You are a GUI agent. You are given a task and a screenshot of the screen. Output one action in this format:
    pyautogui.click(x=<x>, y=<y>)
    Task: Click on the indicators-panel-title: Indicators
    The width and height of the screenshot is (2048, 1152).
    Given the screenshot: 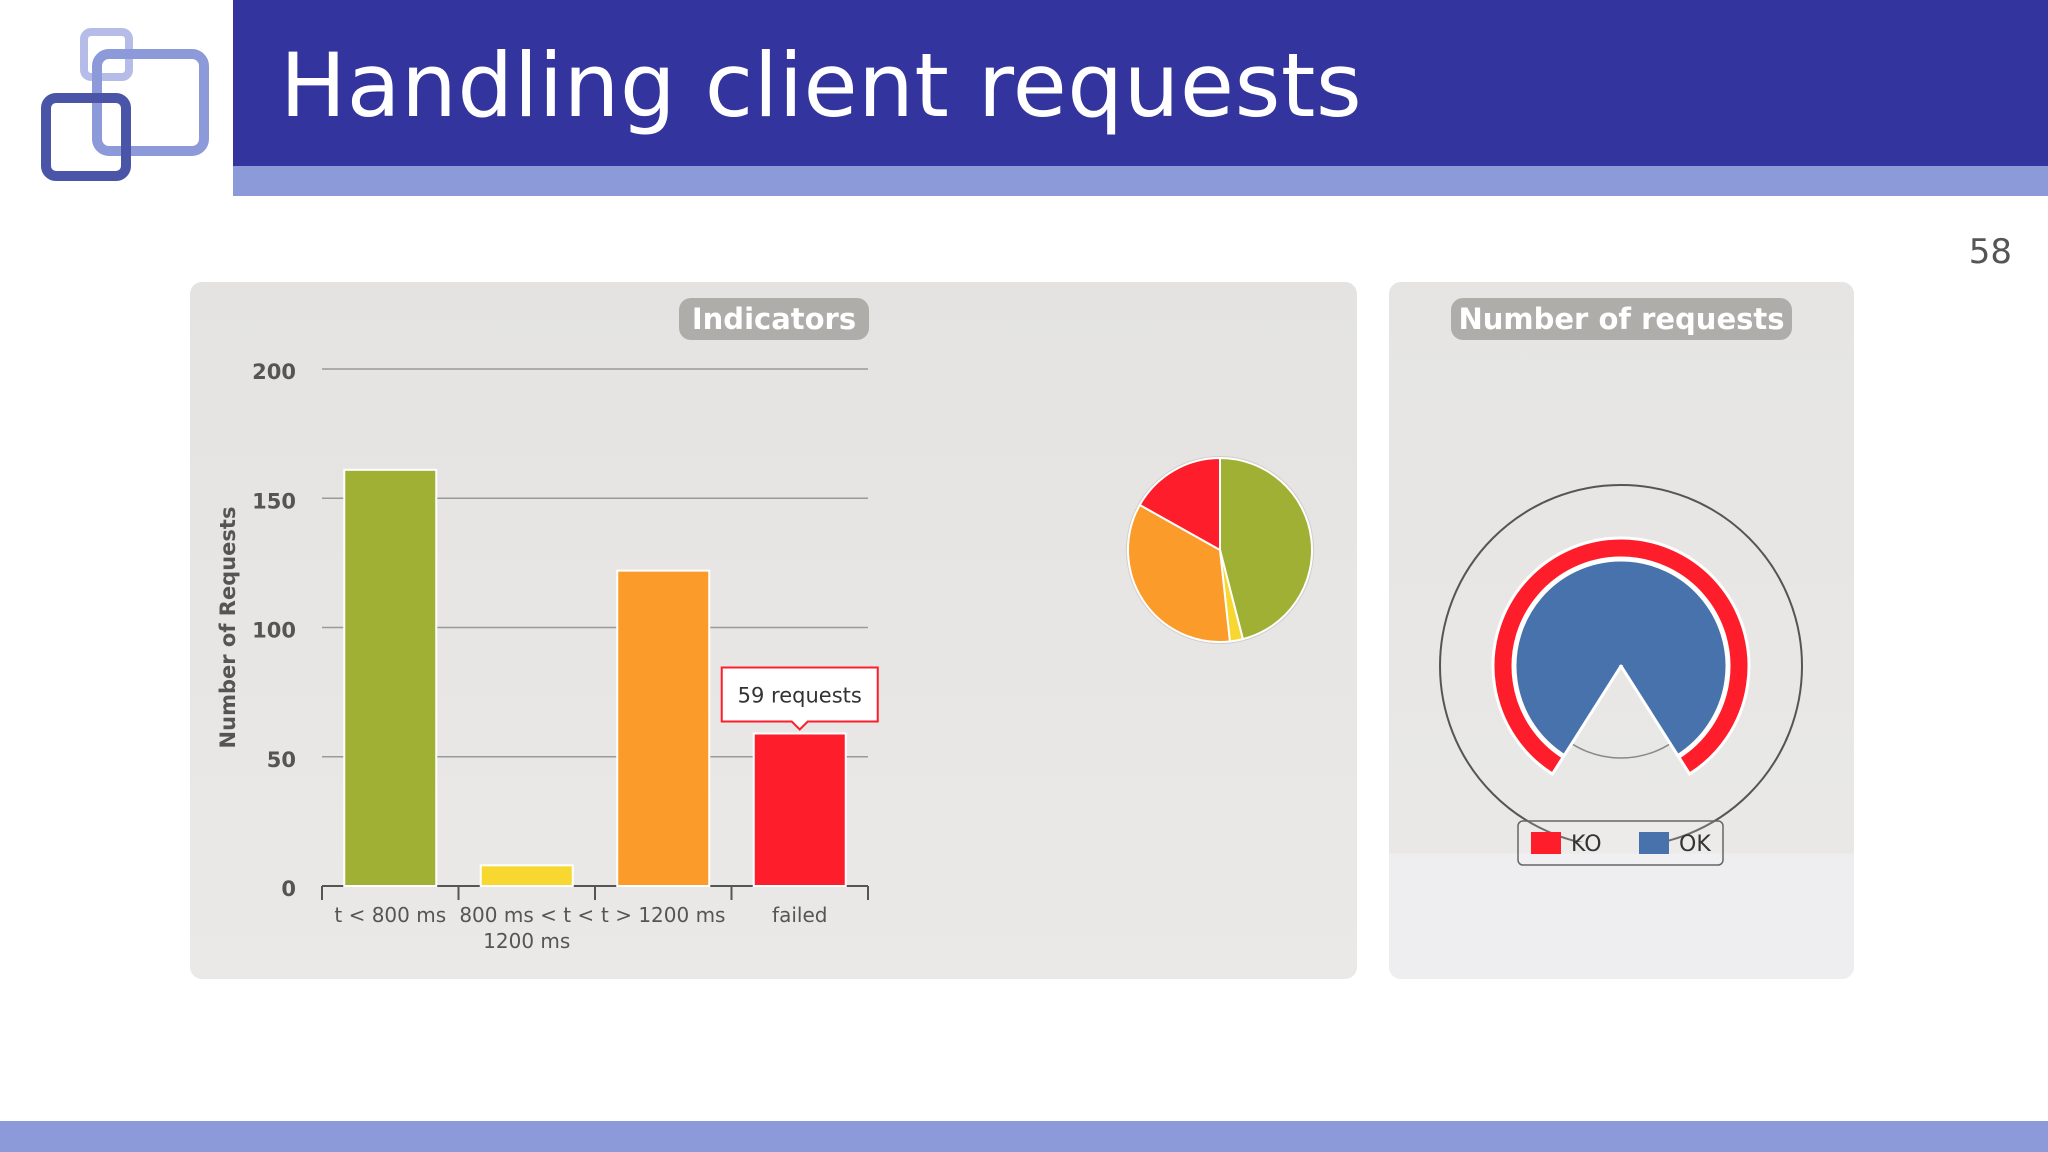 What is the action you would take?
    pyautogui.click(x=774, y=319)
    